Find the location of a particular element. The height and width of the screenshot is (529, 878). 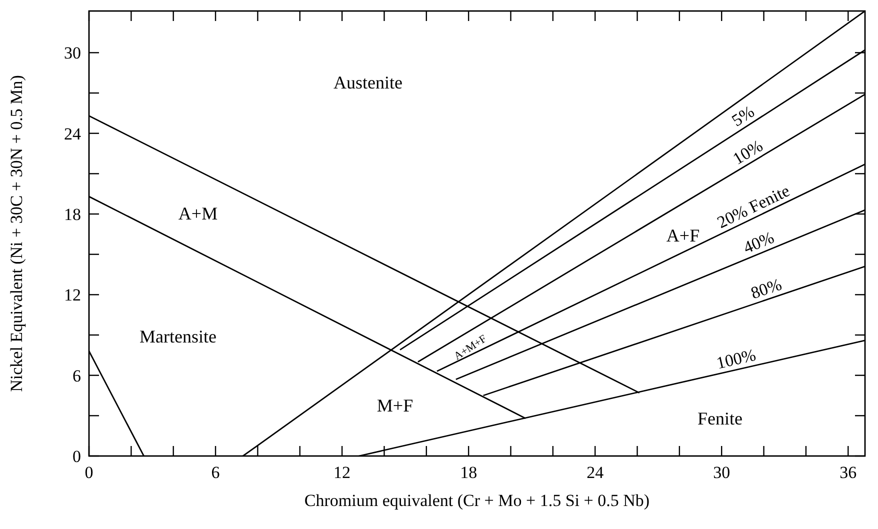

annotation: Martensite is located at coordinates (178, 336).